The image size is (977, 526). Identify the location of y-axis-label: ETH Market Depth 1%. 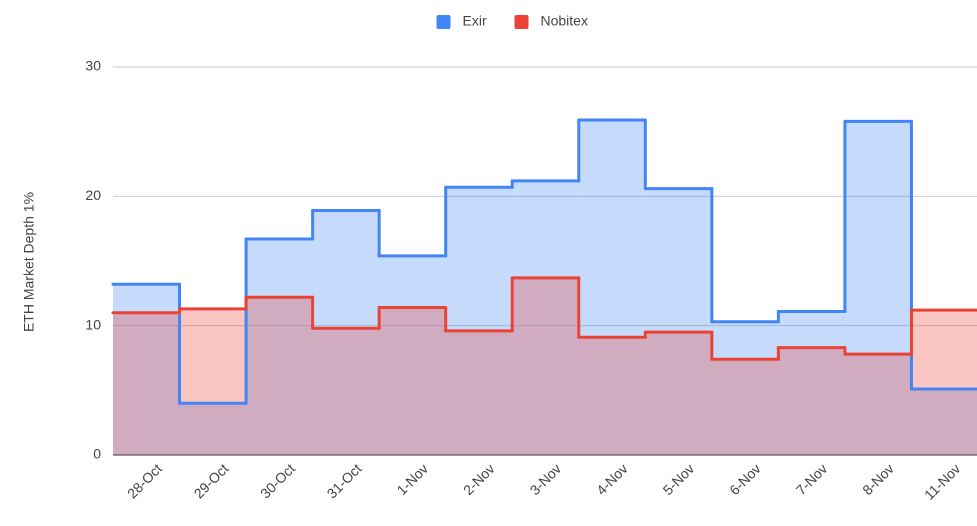
(29, 262).